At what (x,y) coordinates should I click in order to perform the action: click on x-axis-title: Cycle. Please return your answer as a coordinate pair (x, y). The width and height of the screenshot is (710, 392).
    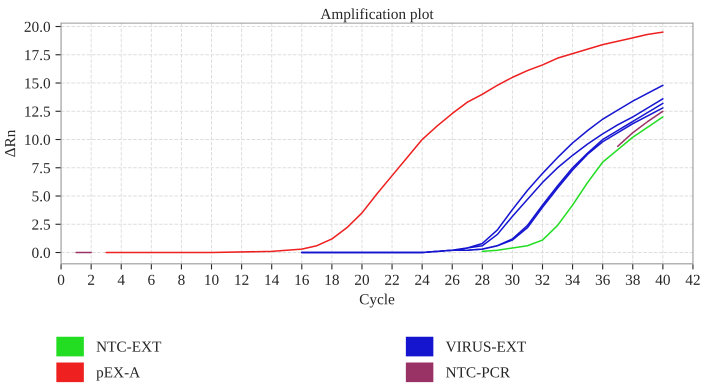
    Looking at the image, I should click on (377, 301).